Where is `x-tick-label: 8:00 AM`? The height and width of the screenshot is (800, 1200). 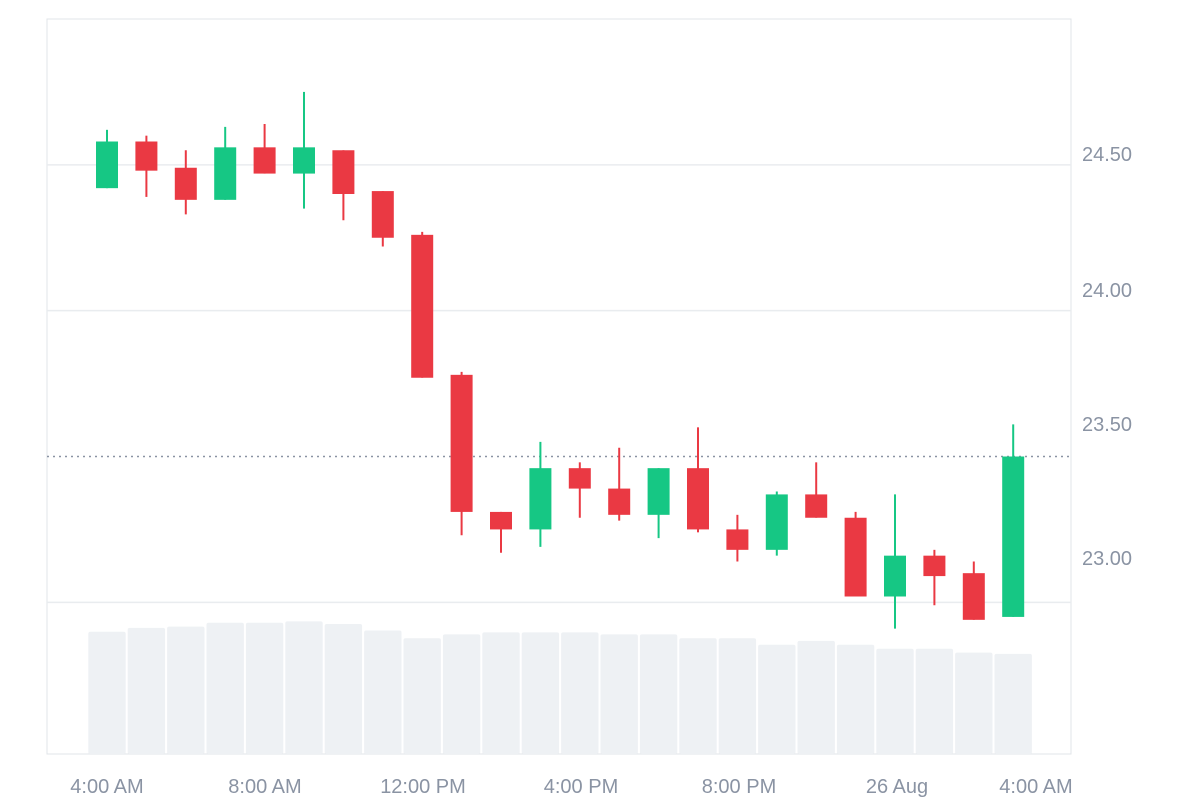 x-tick-label: 8:00 AM is located at coordinates (264, 787).